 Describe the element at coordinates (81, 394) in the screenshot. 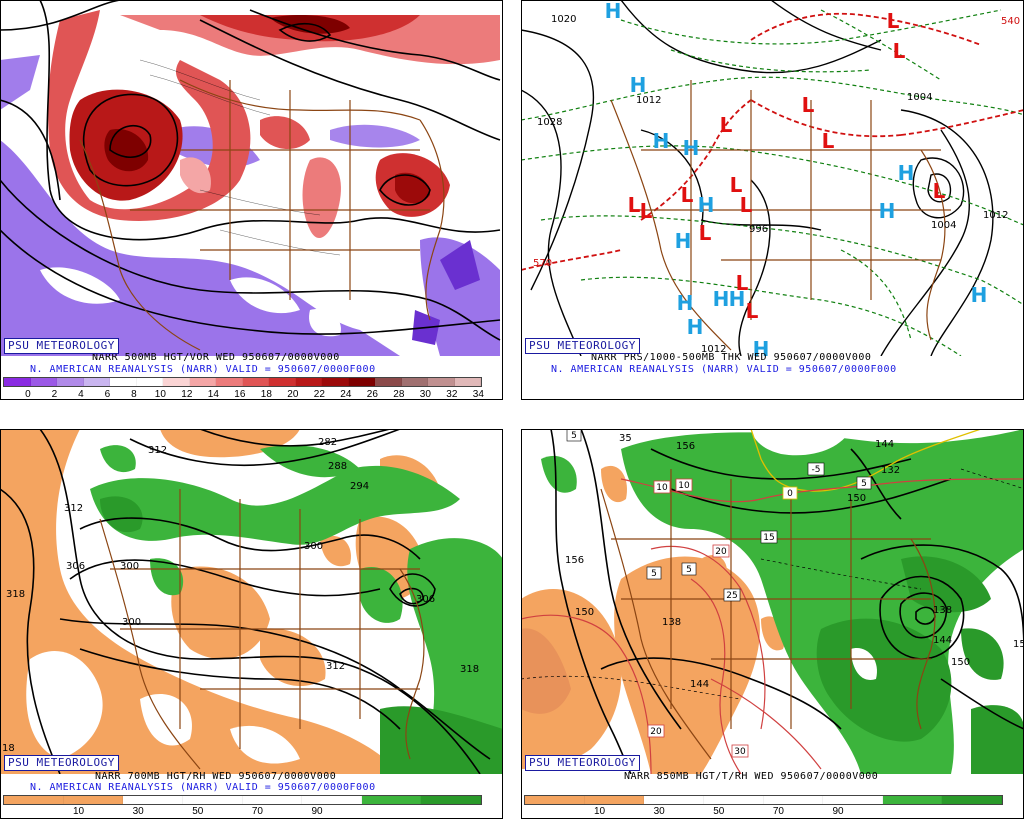

I see `colorbar-tick-label: 4` at that location.